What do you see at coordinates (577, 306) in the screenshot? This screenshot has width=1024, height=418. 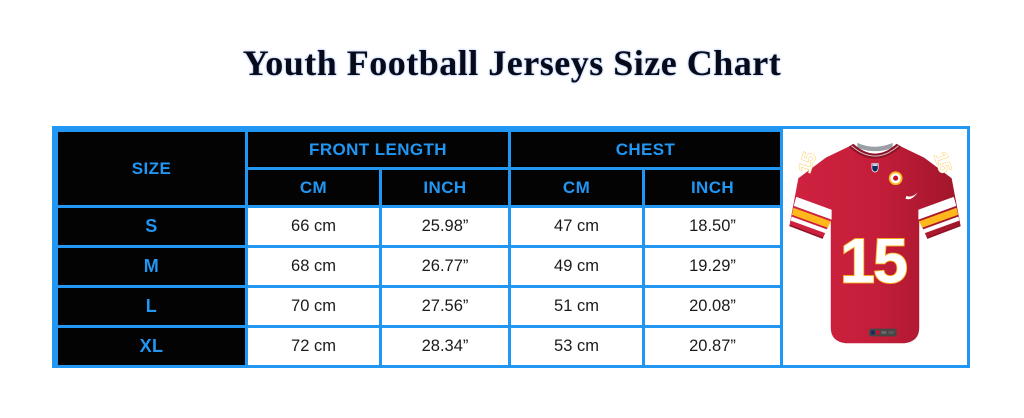 I see `cell-chest-cm: 51 cm` at bounding box center [577, 306].